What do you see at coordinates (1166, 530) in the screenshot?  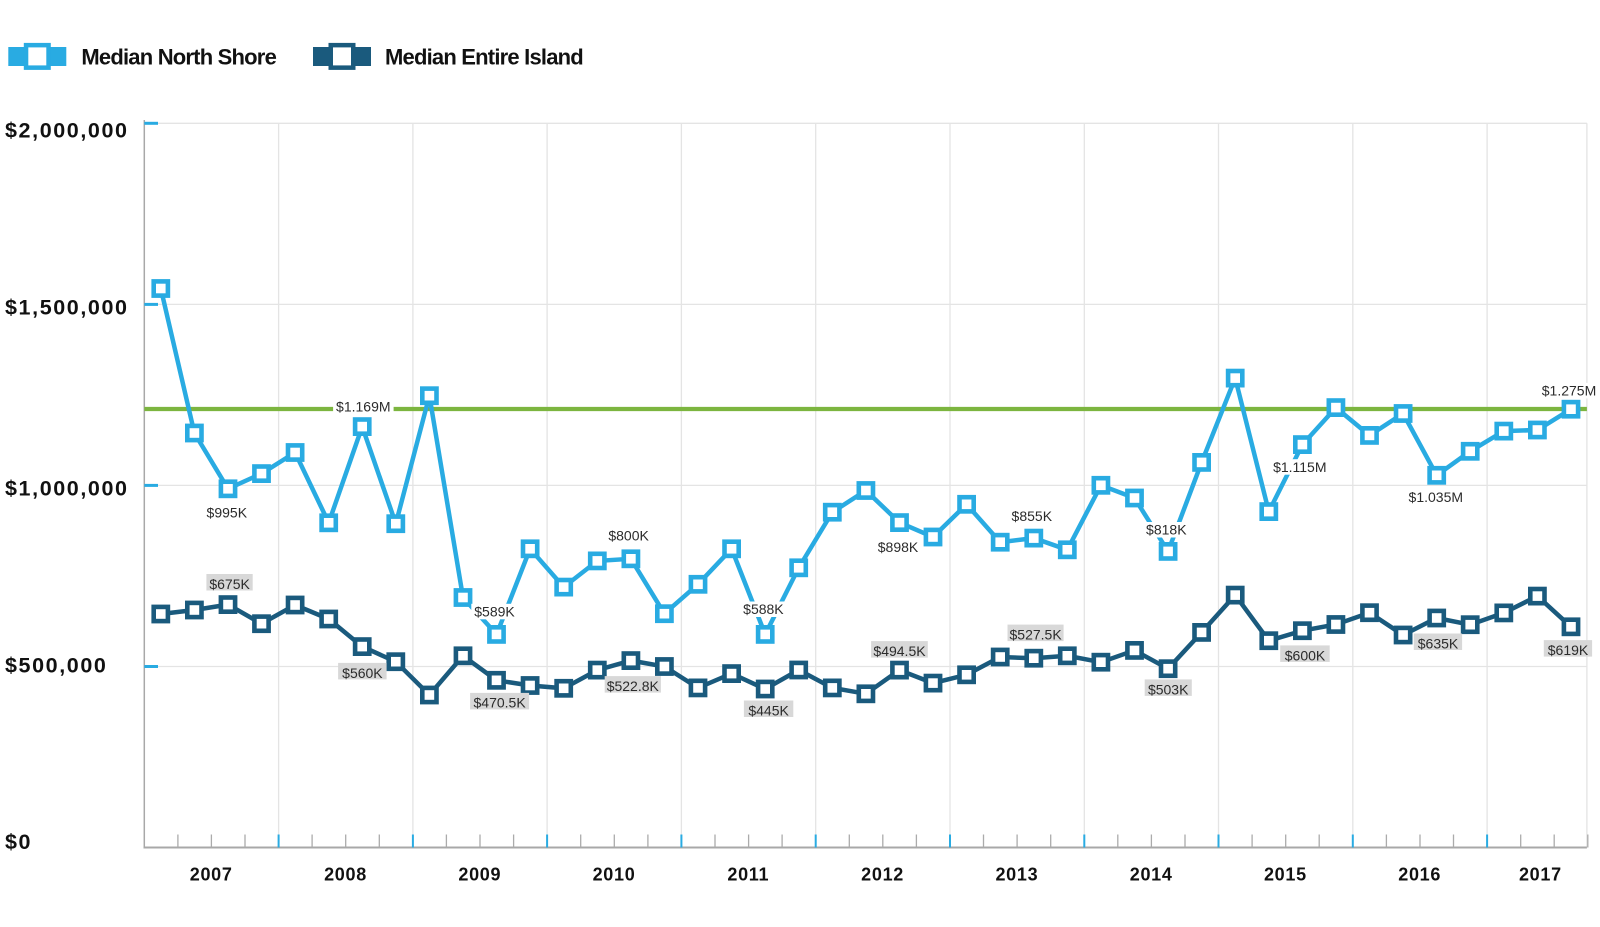 I see `svg-text: $818K` at bounding box center [1166, 530].